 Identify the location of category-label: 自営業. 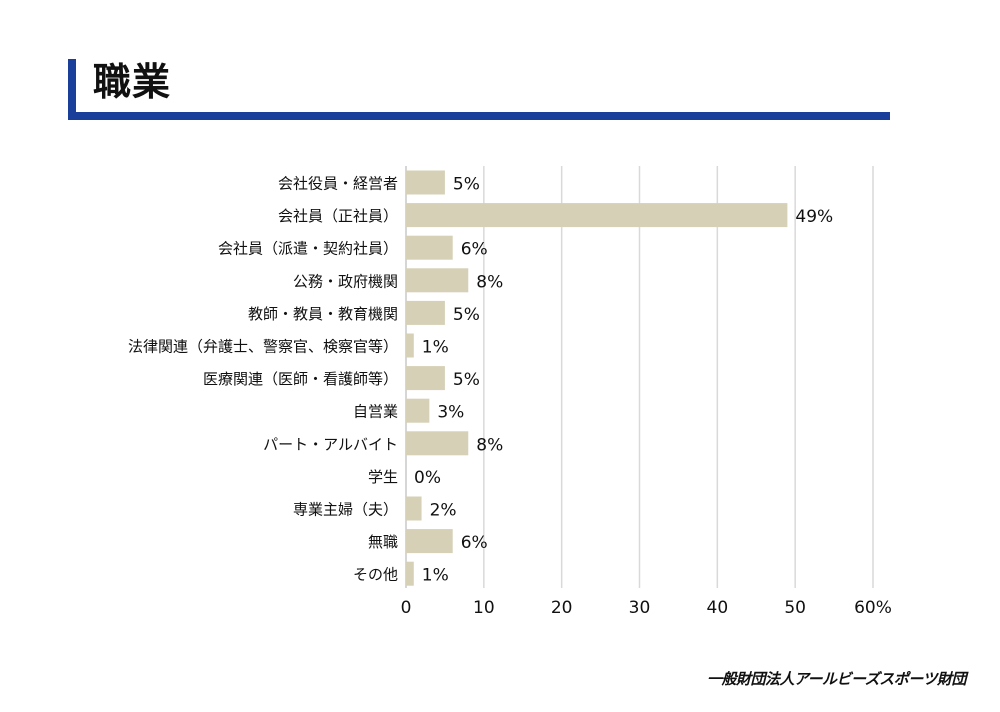
(375, 412).